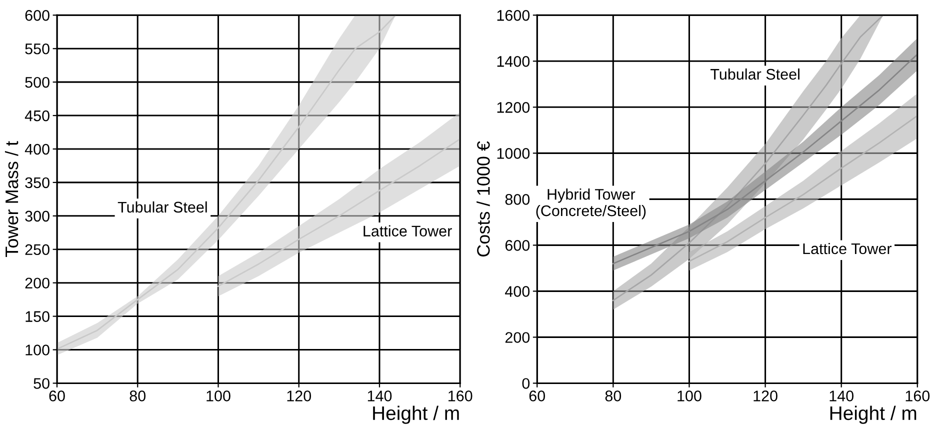 The height and width of the screenshot is (433, 939). Describe the element at coordinates (37, 250) in the screenshot. I see `y-tick-label: 250` at that location.